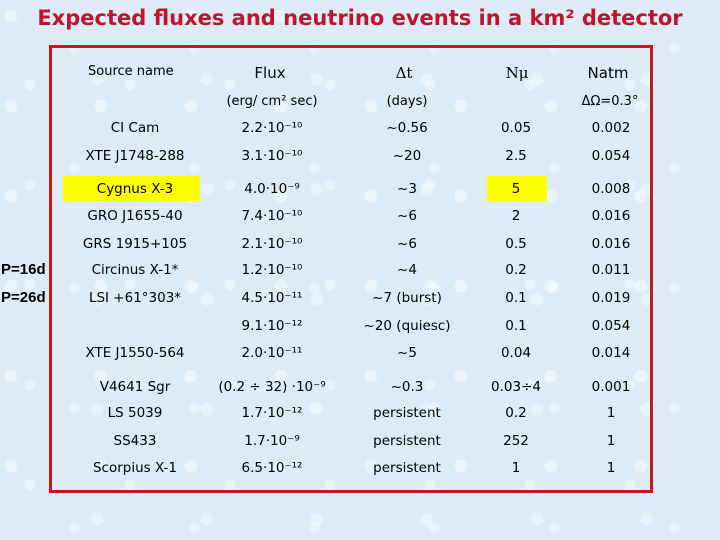 Image resolution: width=720 pixels, height=540 pixels. I want to click on cell-flux: 4.5·10⁻¹¹, so click(272, 298).